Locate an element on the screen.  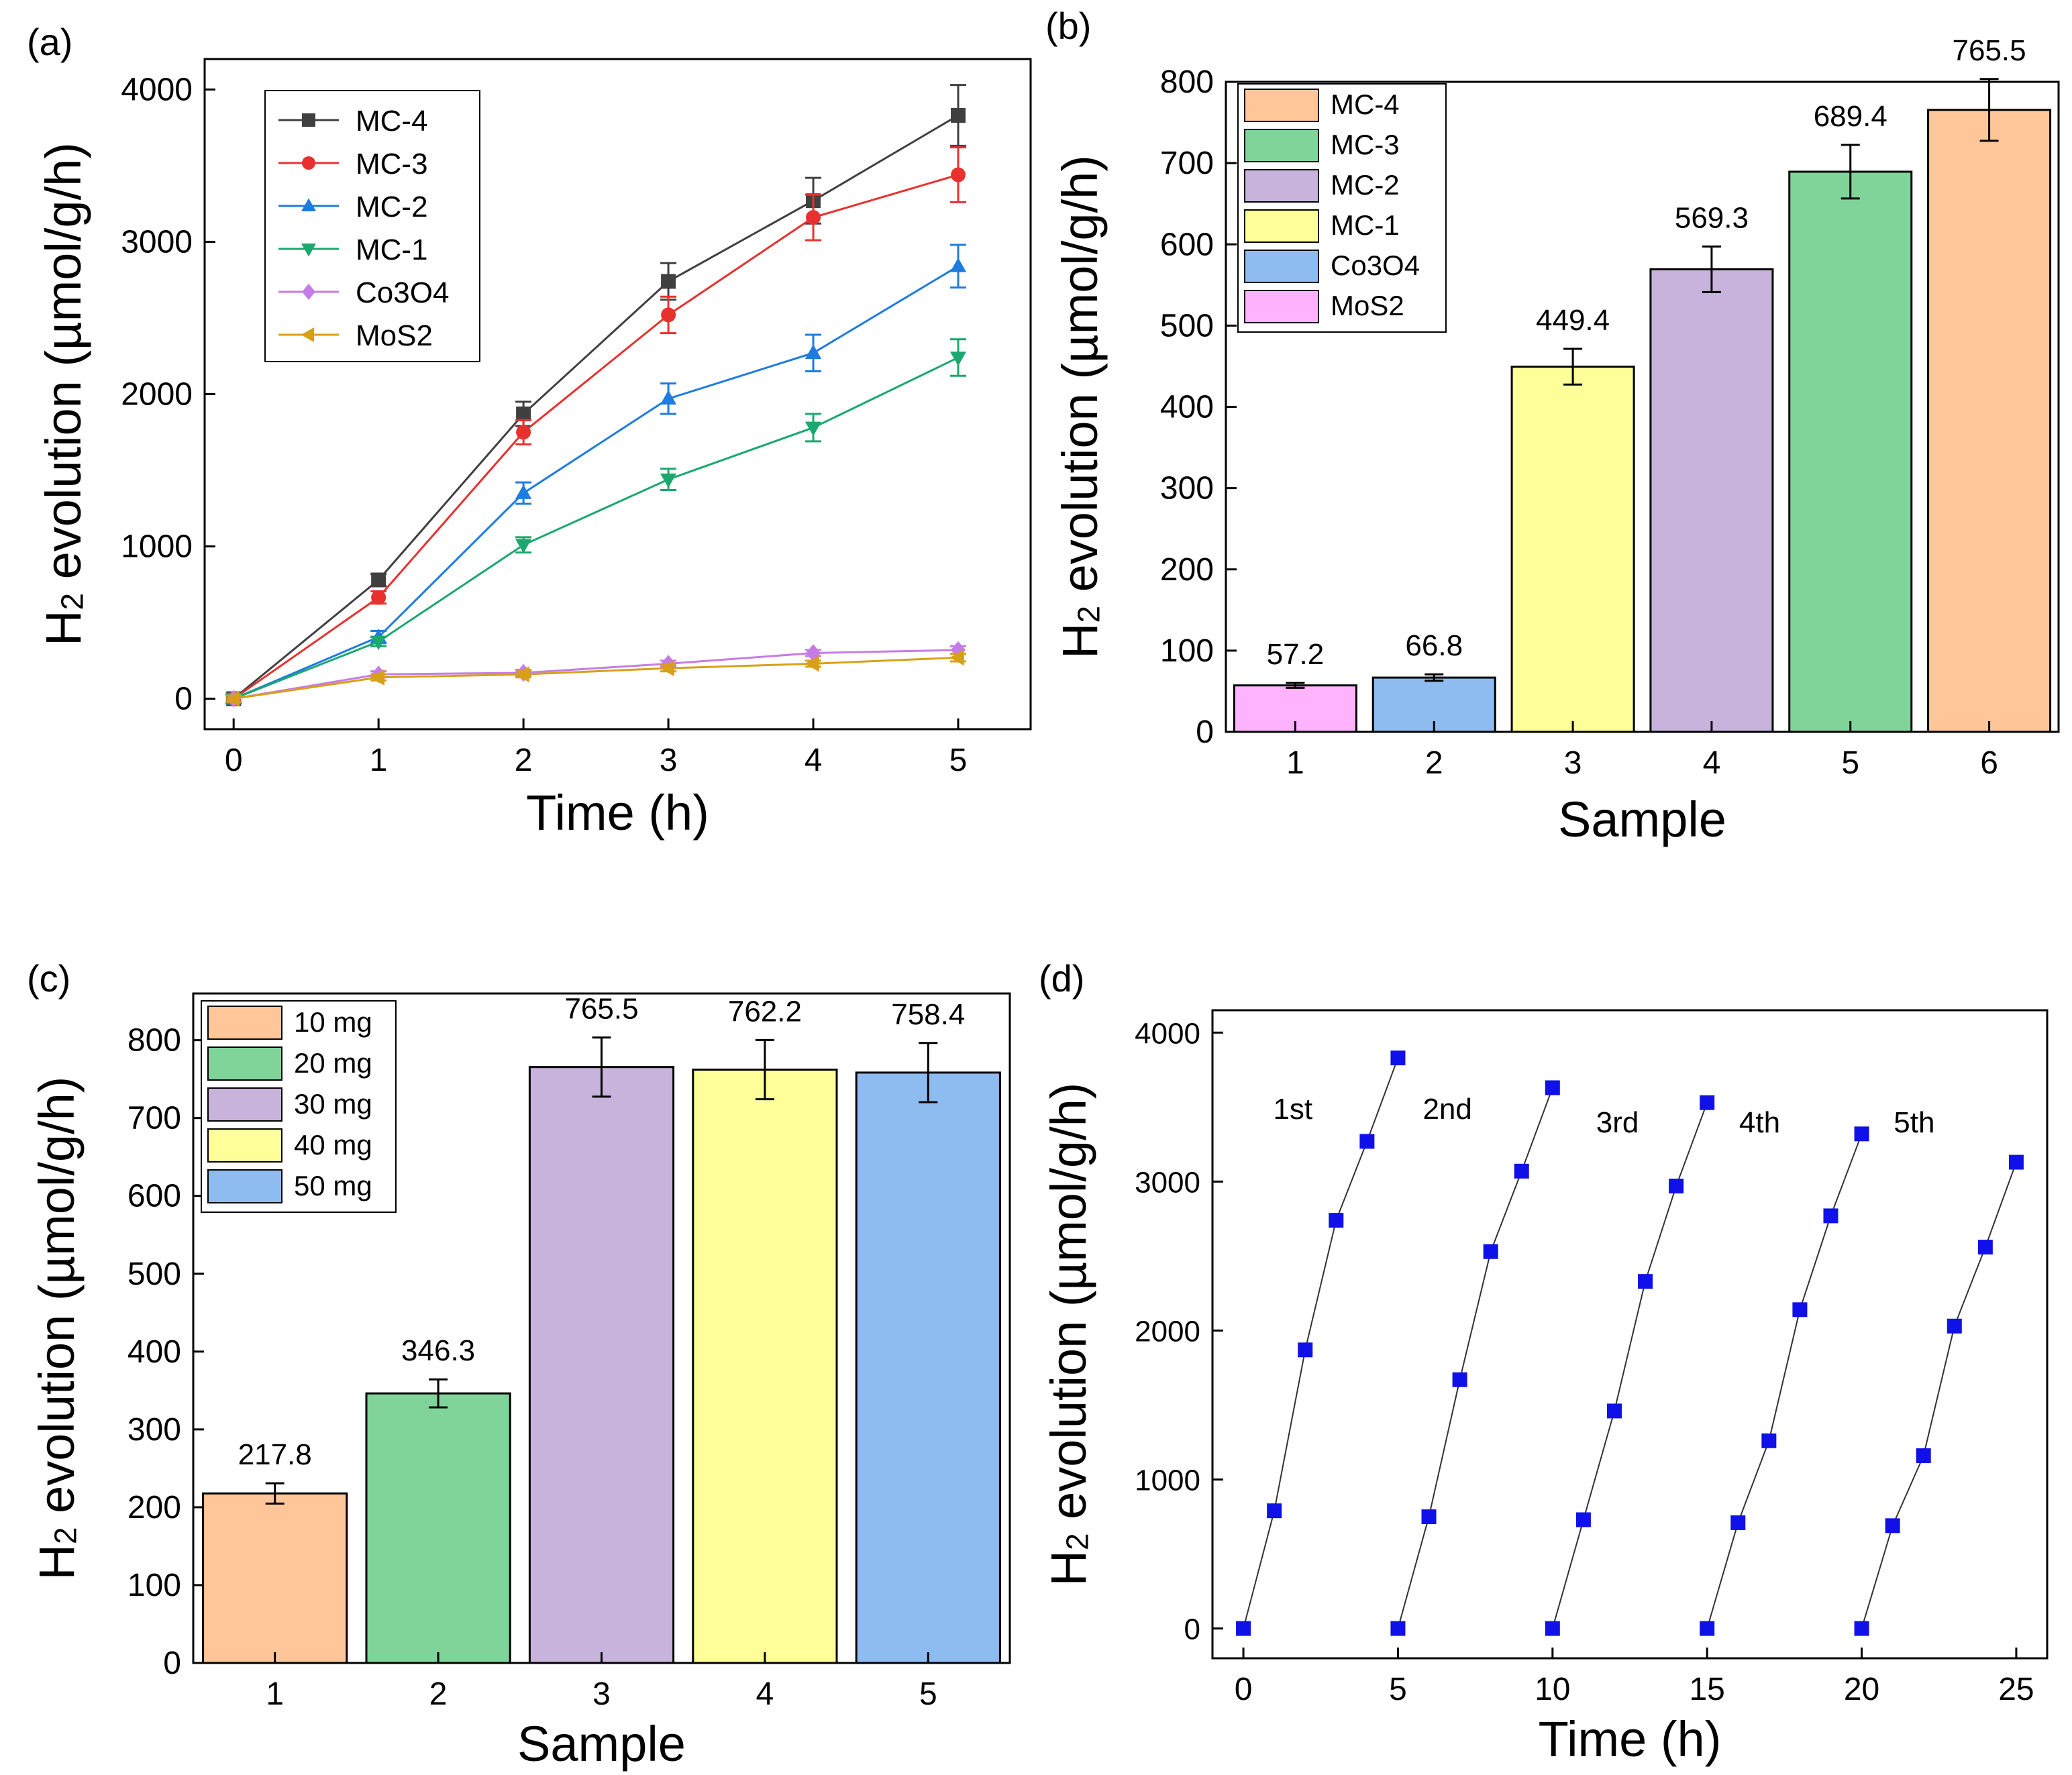
series-Co3O4 is located at coordinates (596, 675).